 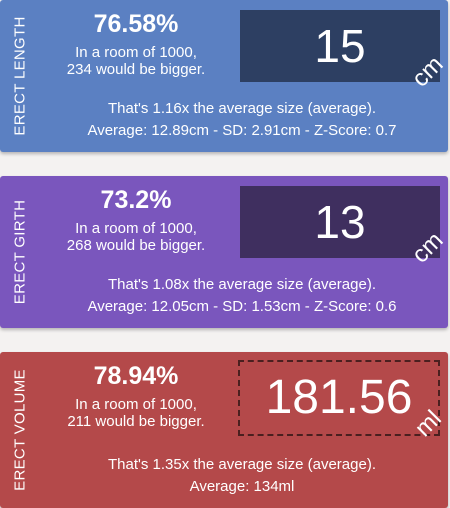 I want to click on percentile-value: 76.58%, so click(x=136, y=24).